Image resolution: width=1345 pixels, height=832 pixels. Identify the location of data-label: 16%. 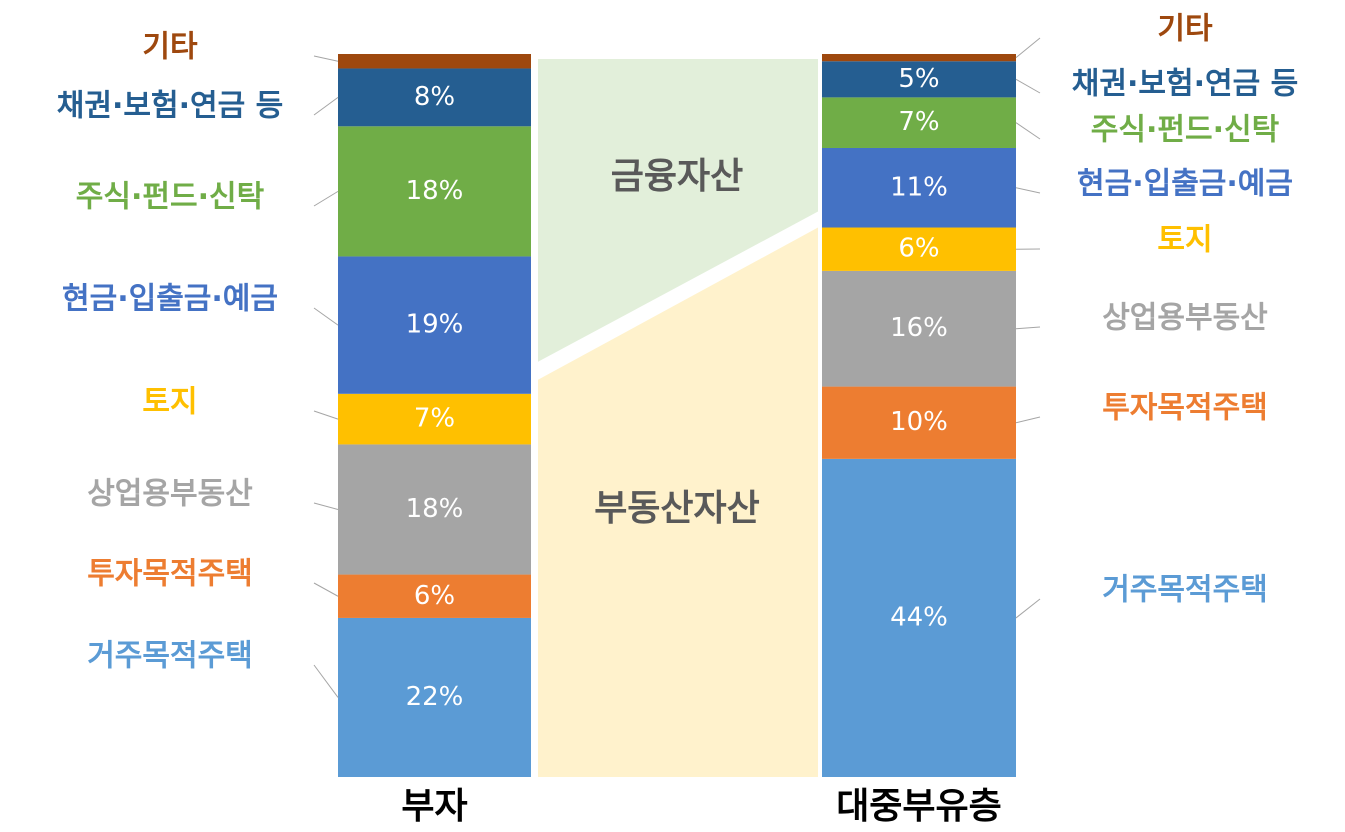
(919, 328).